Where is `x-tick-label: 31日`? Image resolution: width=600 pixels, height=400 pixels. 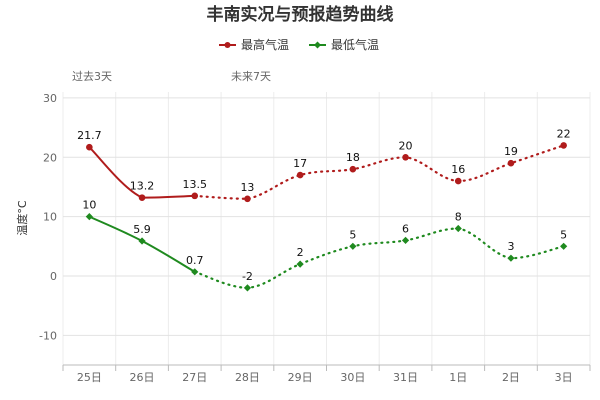 x-tick-label: 31日 is located at coordinates (405, 377).